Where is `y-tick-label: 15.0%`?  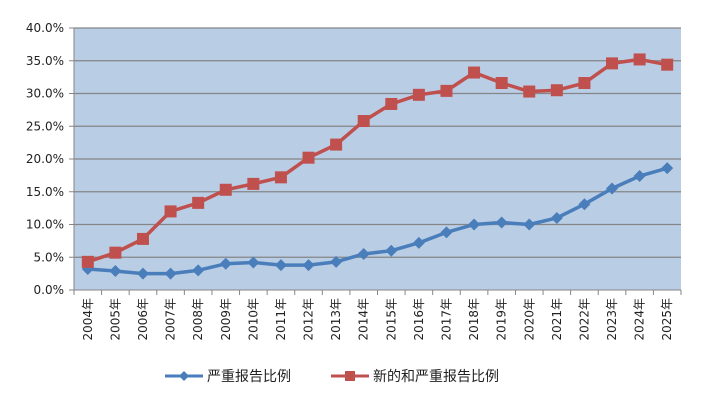 y-tick-label: 15.0% is located at coordinates (45, 192).